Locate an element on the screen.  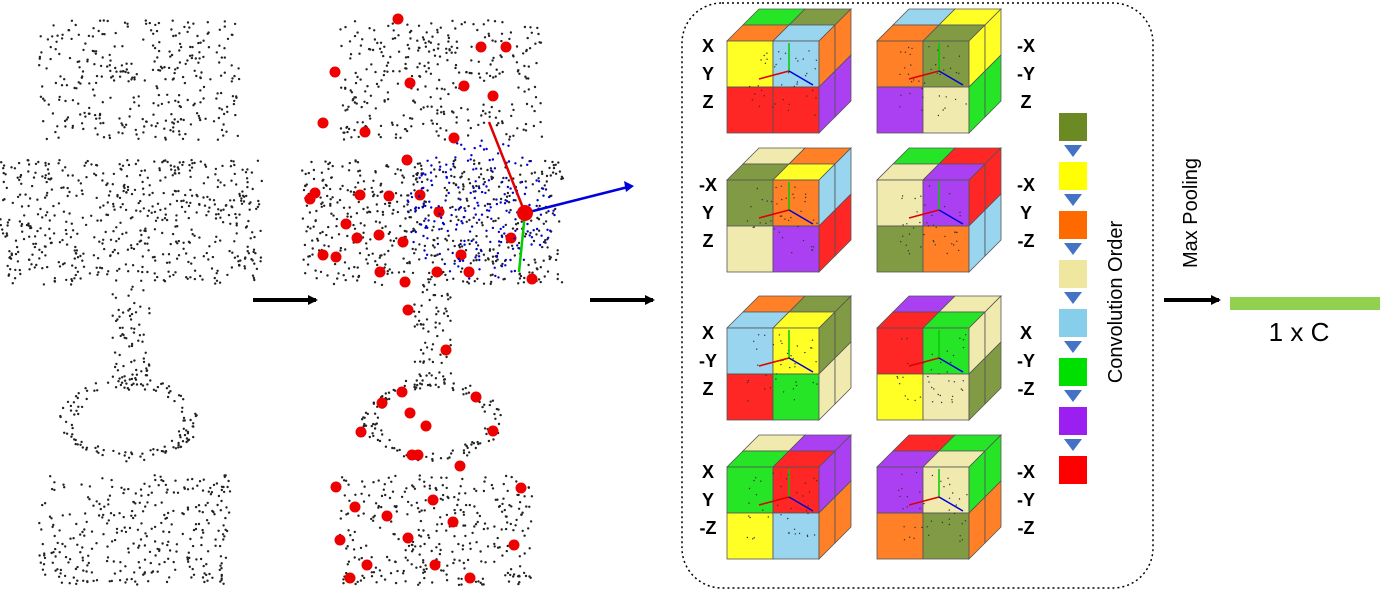
cube-axis-label: -Y is located at coordinates (1026, 500).